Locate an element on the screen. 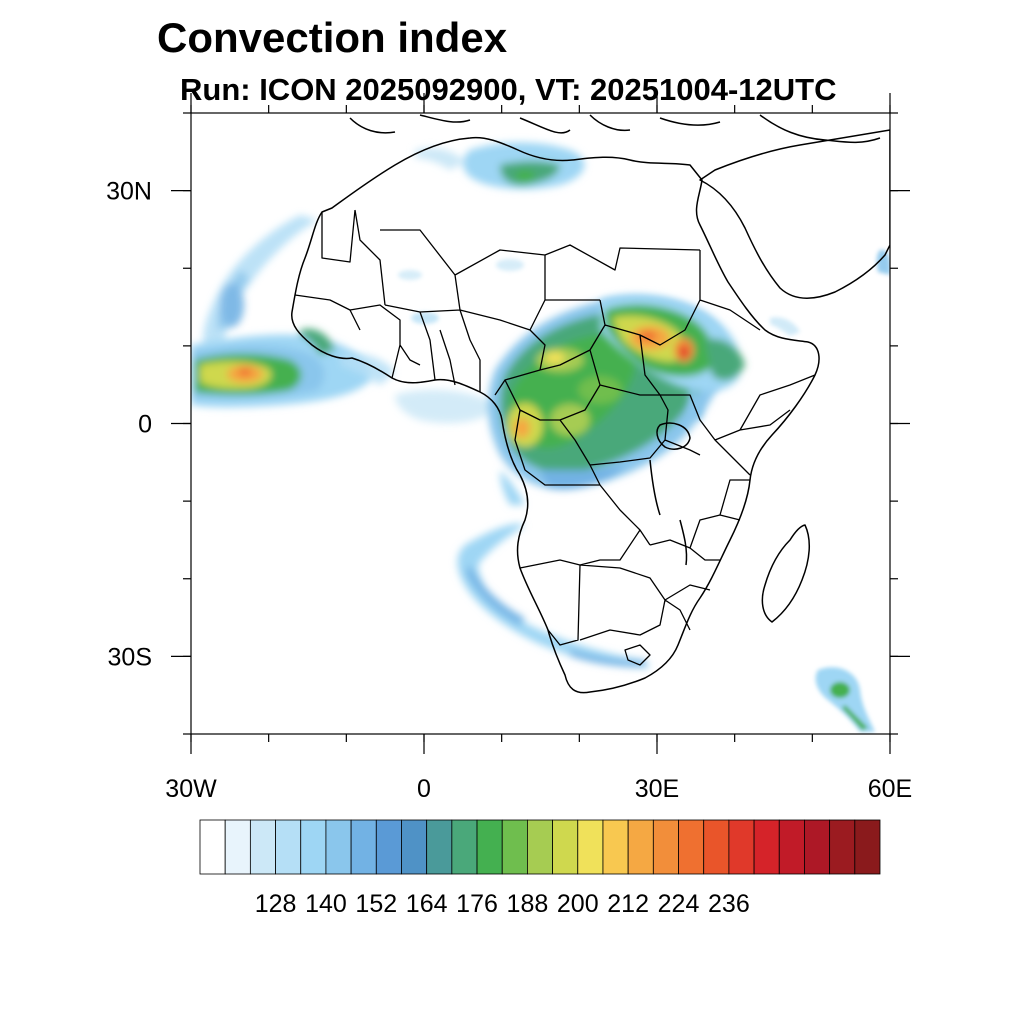 This screenshot has height=1024, width=1024. colorbar-label: 224 is located at coordinates (679, 904).